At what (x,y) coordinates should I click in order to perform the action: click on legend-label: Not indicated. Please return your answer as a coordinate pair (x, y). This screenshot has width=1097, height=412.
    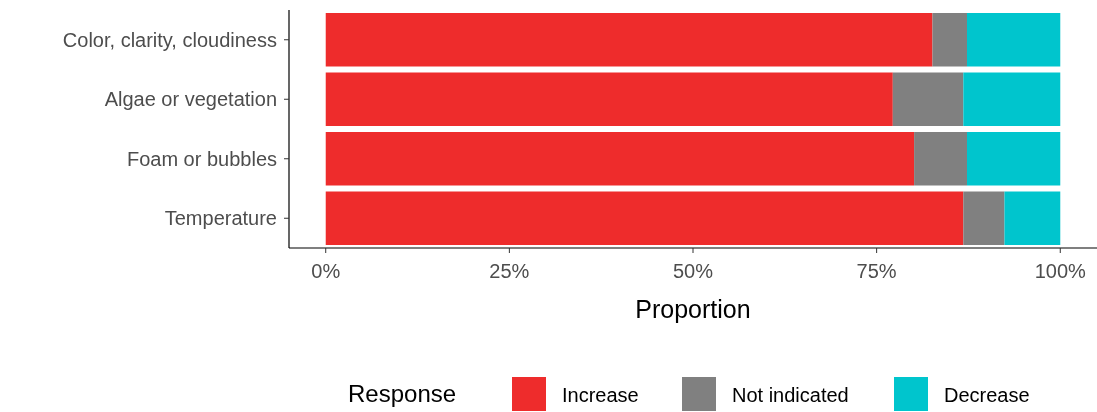
    Looking at the image, I should click on (790, 395).